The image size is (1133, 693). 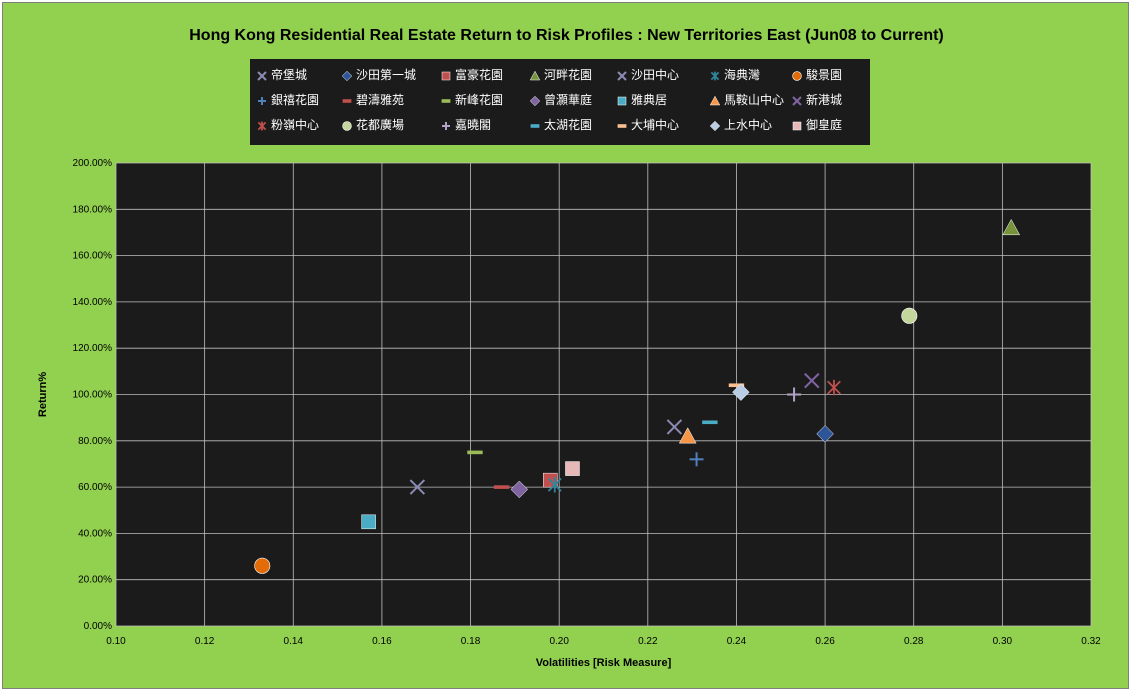 I want to click on x-tick-label: 0.20, so click(x=559, y=641).